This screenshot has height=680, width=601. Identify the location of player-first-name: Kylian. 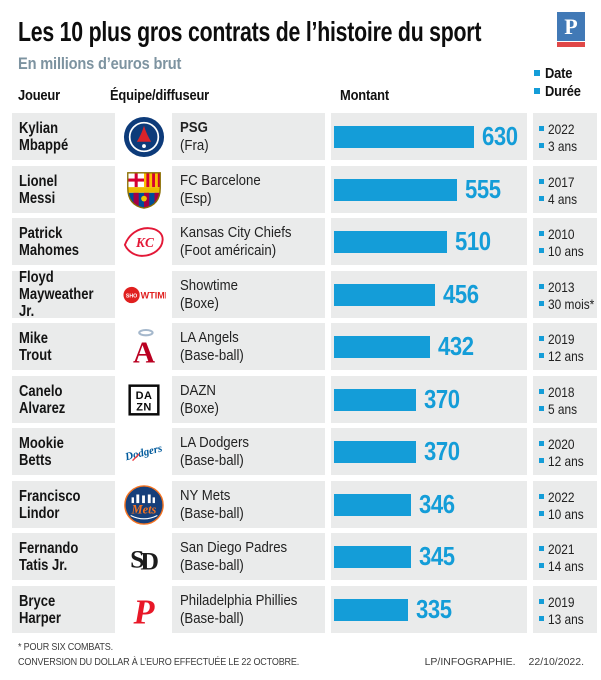
(39, 128).